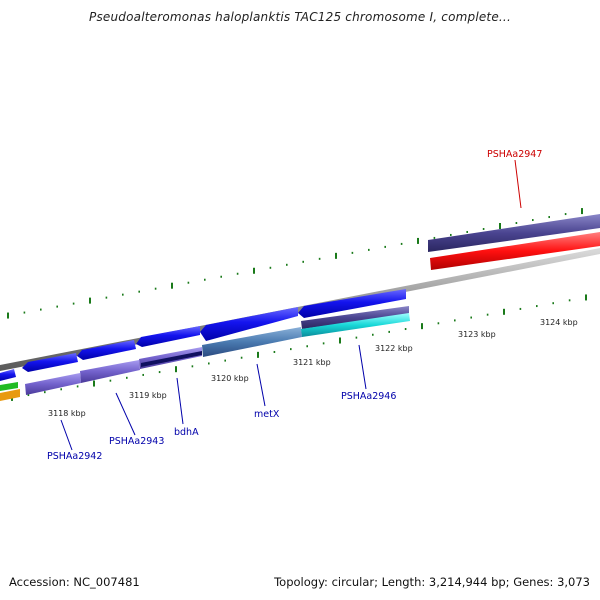 The height and width of the screenshot is (600, 600). I want to click on scale-label: 3121 kbp, so click(312, 362).